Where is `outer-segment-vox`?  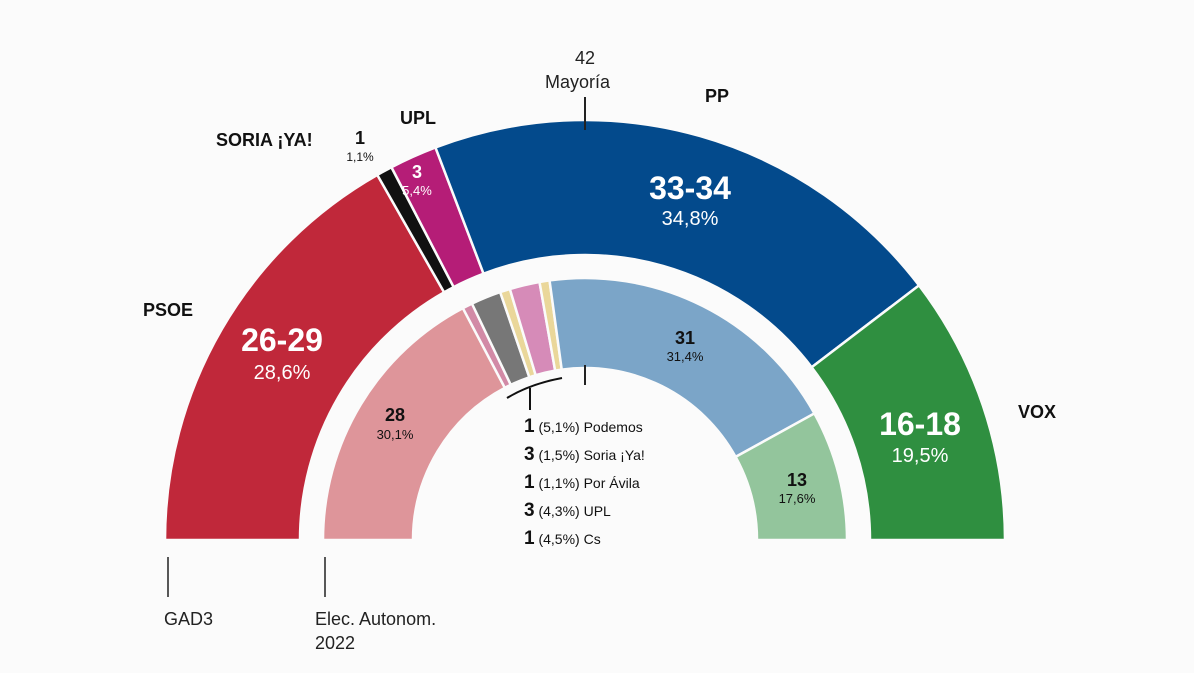 outer-segment-vox is located at coordinates (908, 412).